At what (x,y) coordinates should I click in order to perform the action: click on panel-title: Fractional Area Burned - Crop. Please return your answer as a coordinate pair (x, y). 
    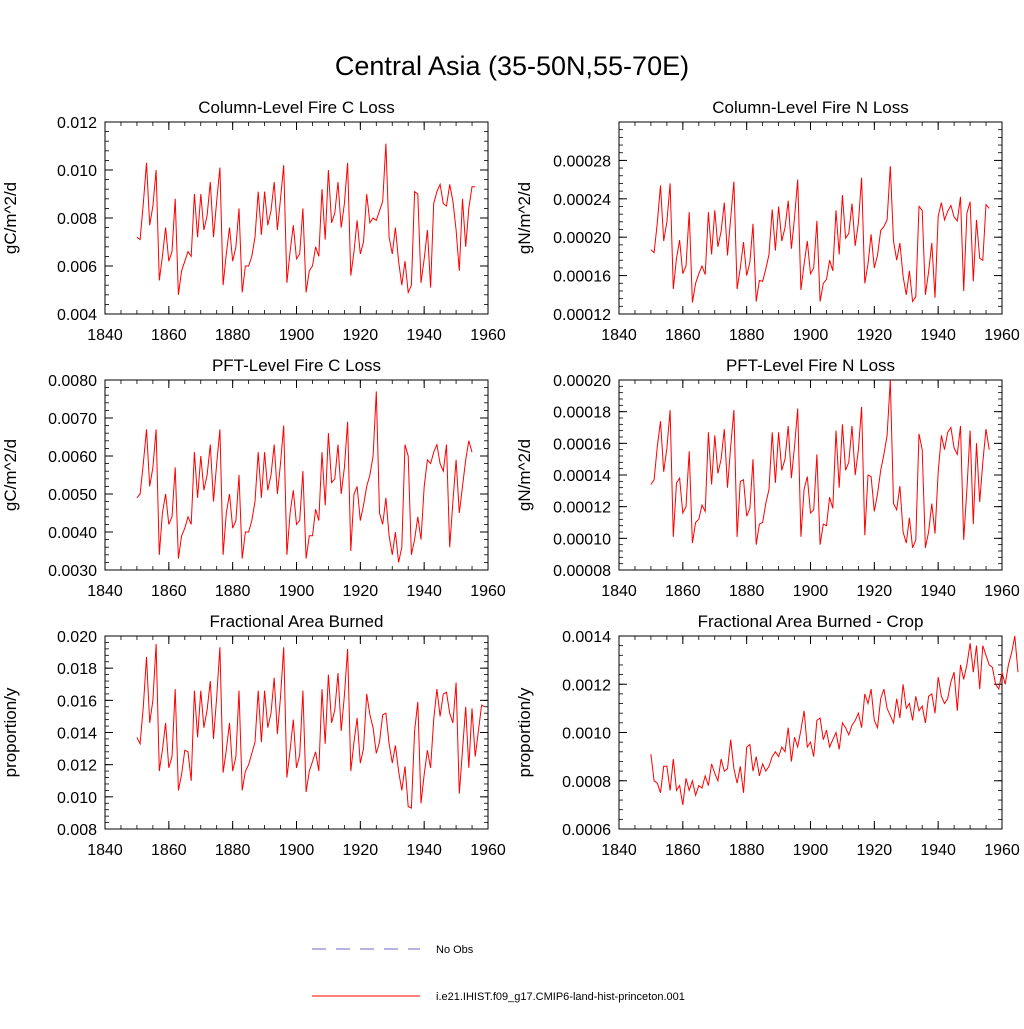
    Looking at the image, I should click on (811, 621).